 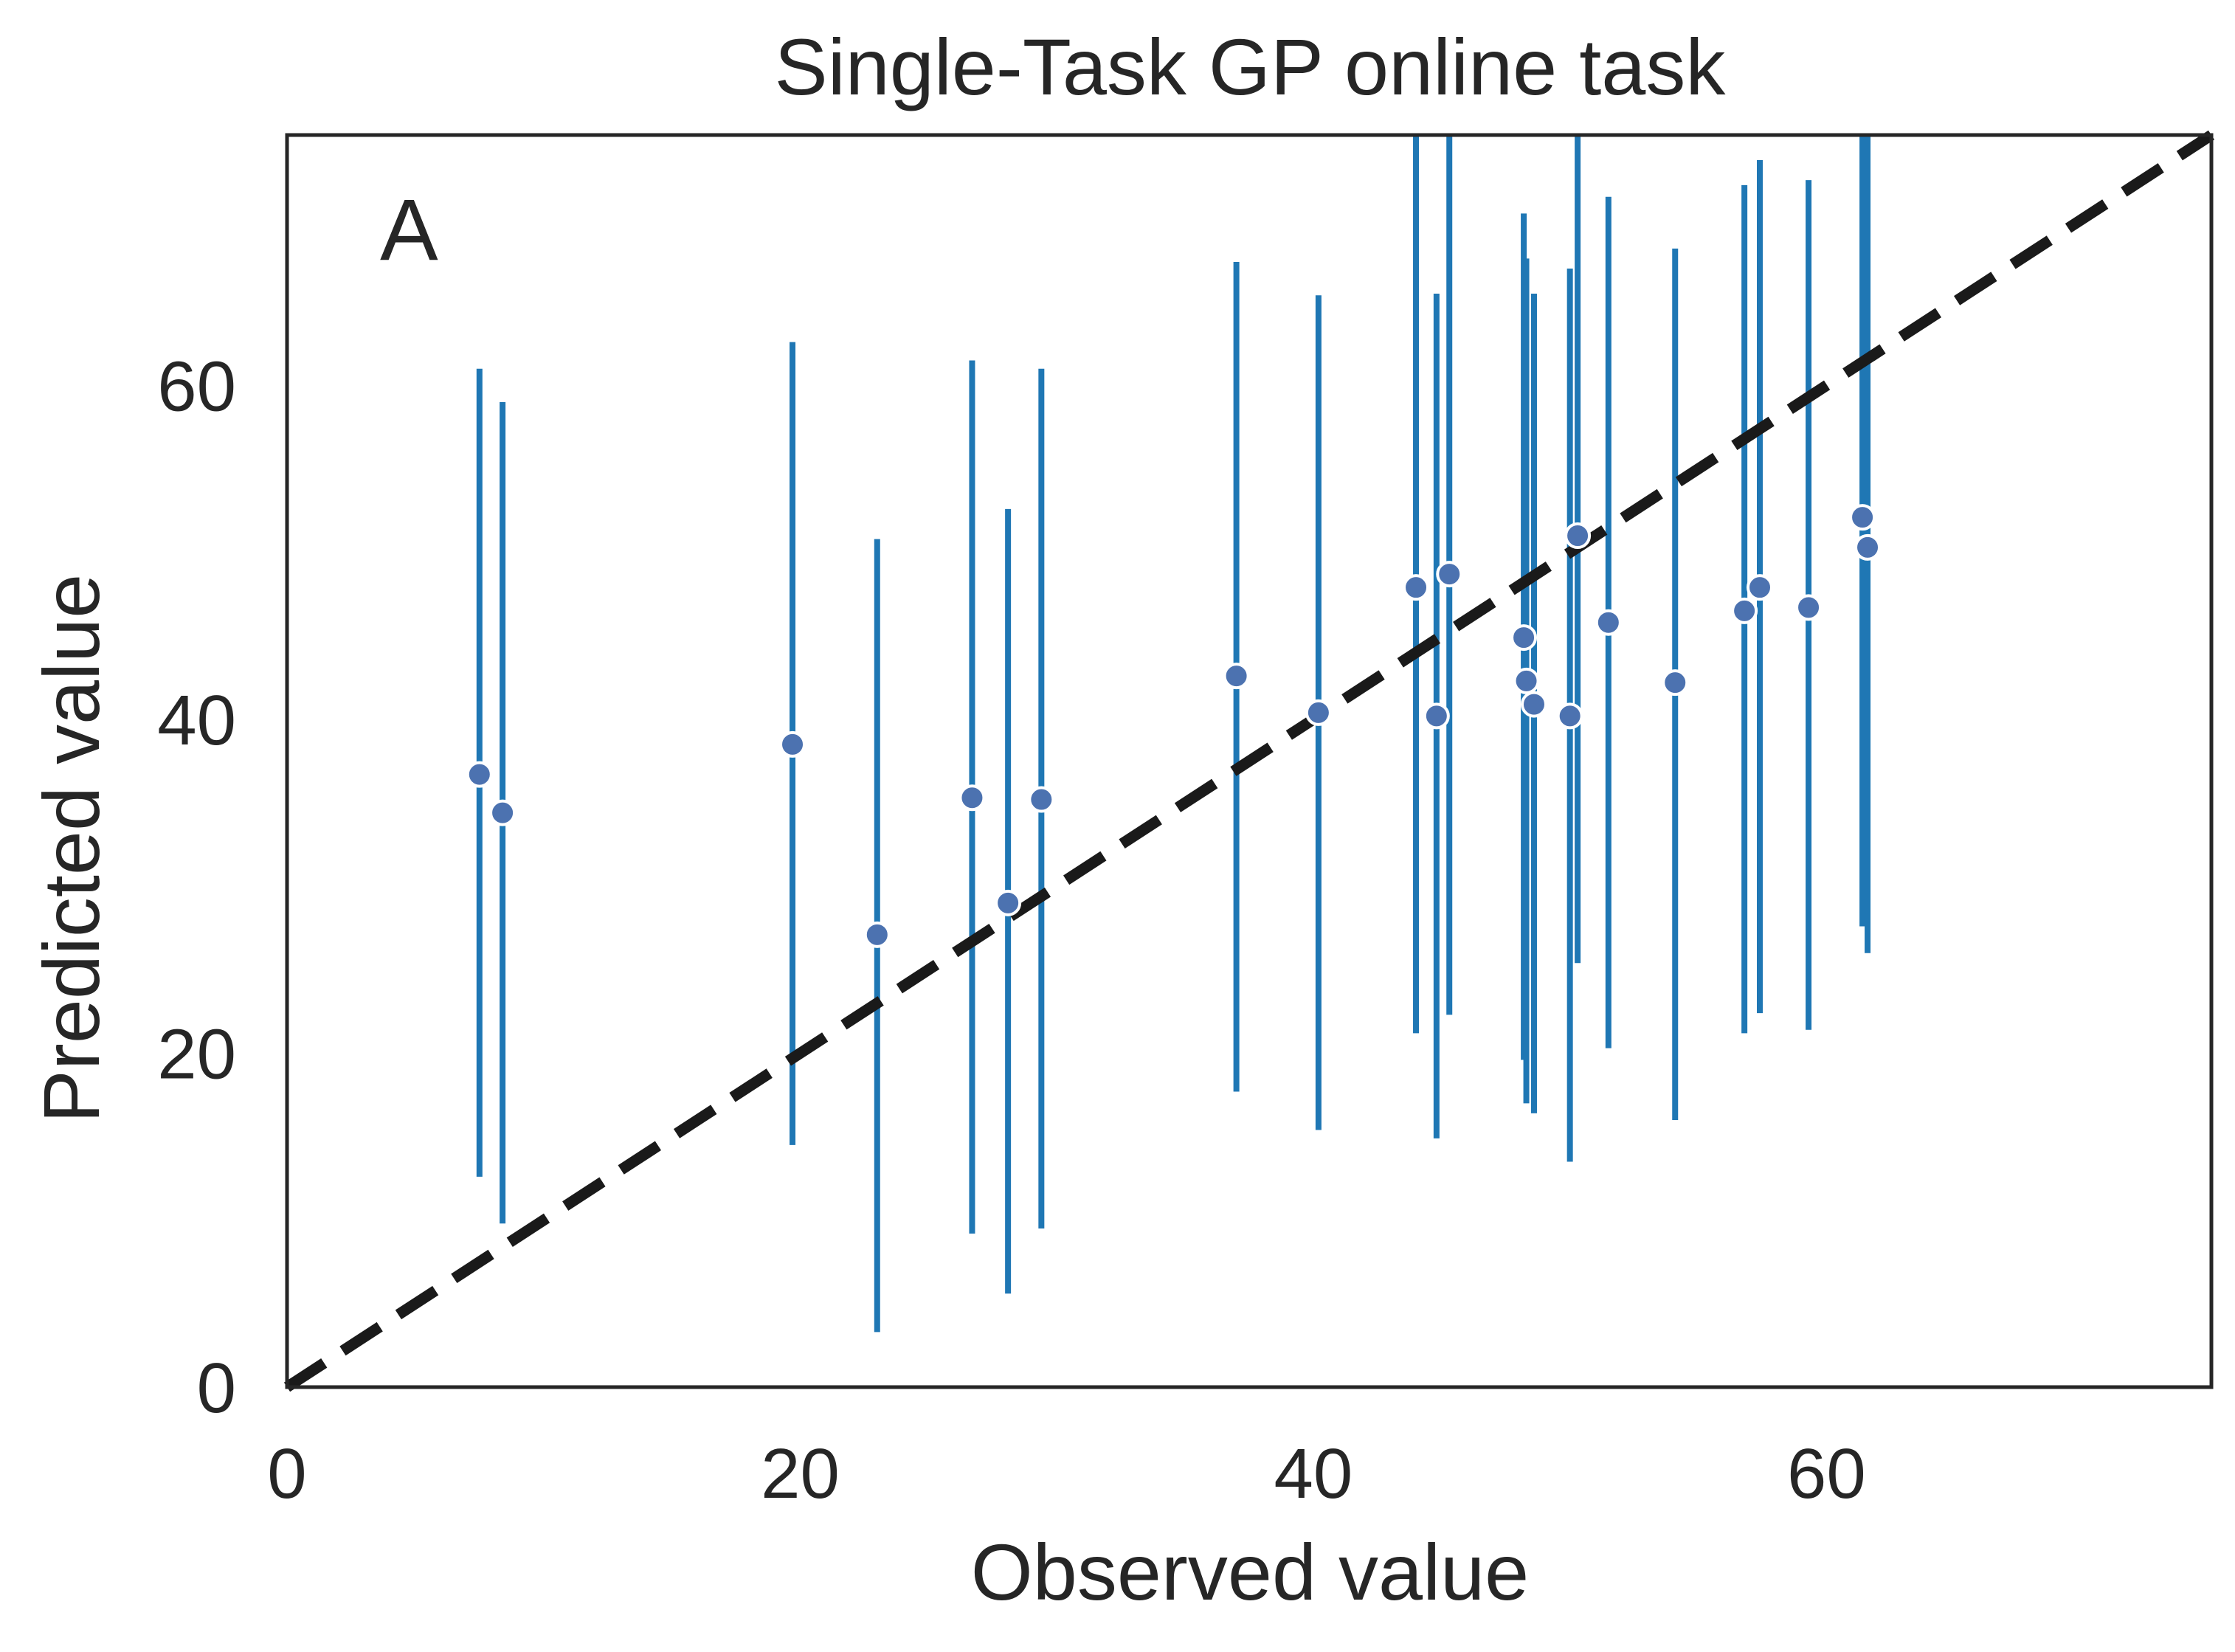 I want to click on panel-label: A, so click(x=409, y=231).